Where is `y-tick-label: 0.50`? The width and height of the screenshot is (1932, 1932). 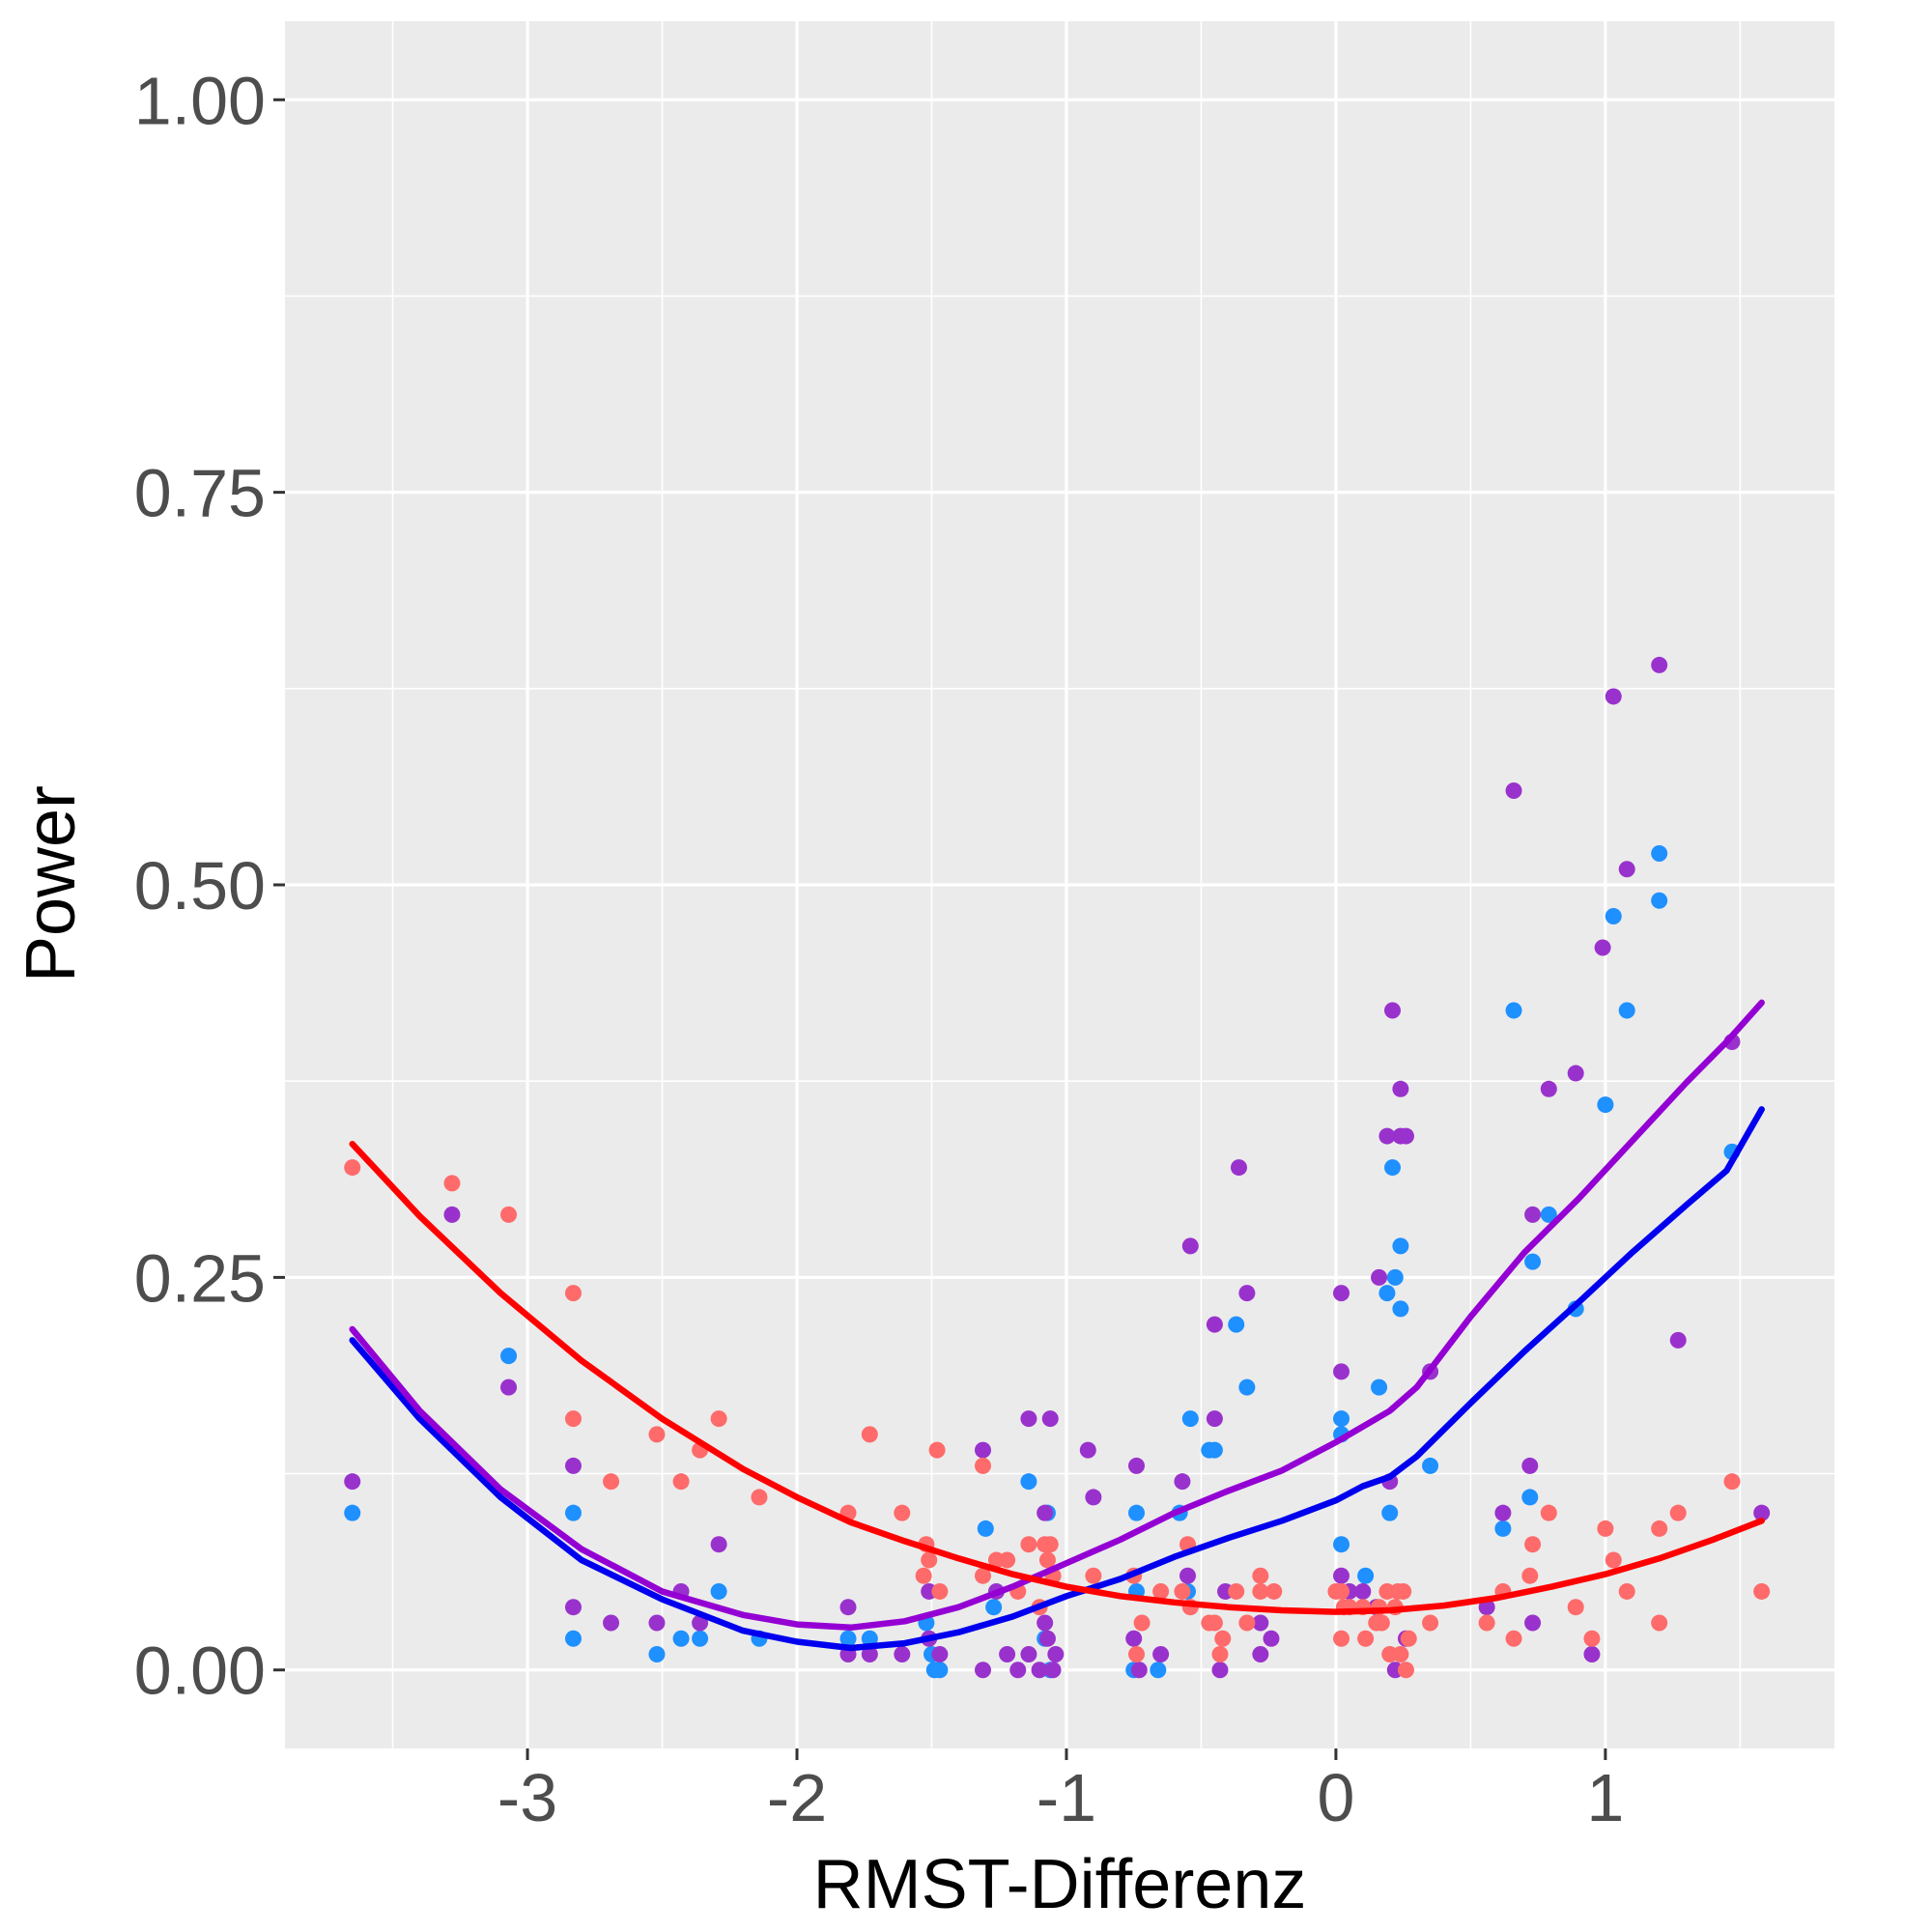 y-tick-label: 0.50 is located at coordinates (200, 885).